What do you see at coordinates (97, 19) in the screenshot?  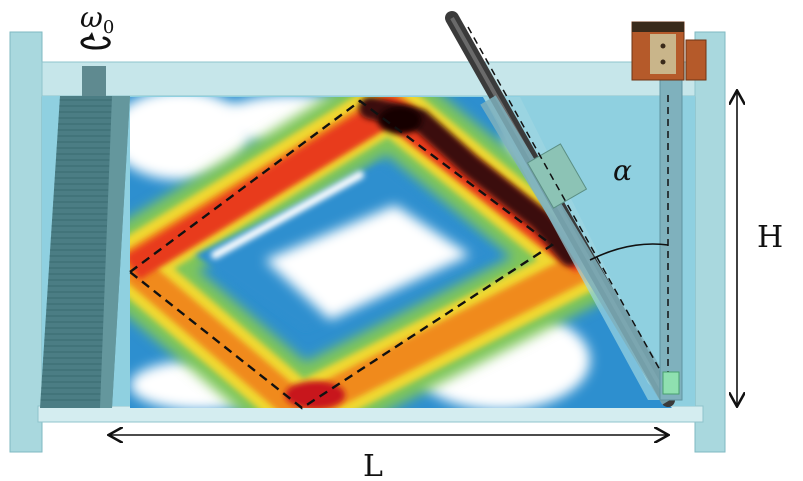 I see `omega-label: ω0` at bounding box center [97, 19].